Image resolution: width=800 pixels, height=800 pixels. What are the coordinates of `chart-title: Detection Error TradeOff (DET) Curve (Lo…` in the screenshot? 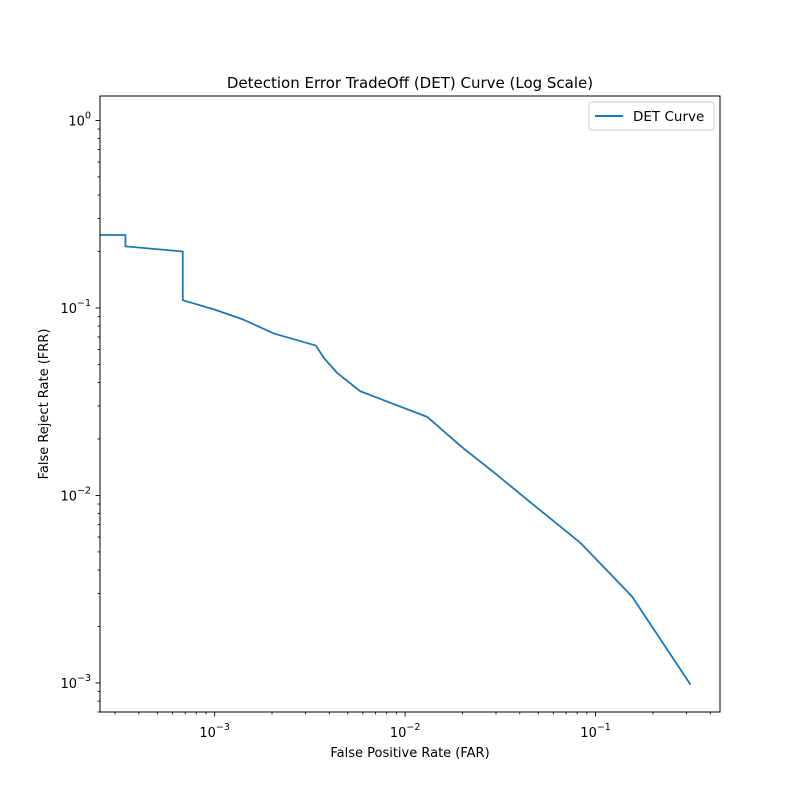 It's located at (410, 83).